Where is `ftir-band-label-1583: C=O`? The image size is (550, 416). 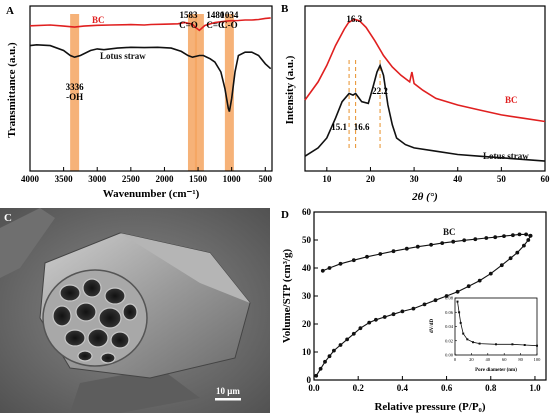
ftir-band-label-1583: C=O is located at coordinates (188, 25).